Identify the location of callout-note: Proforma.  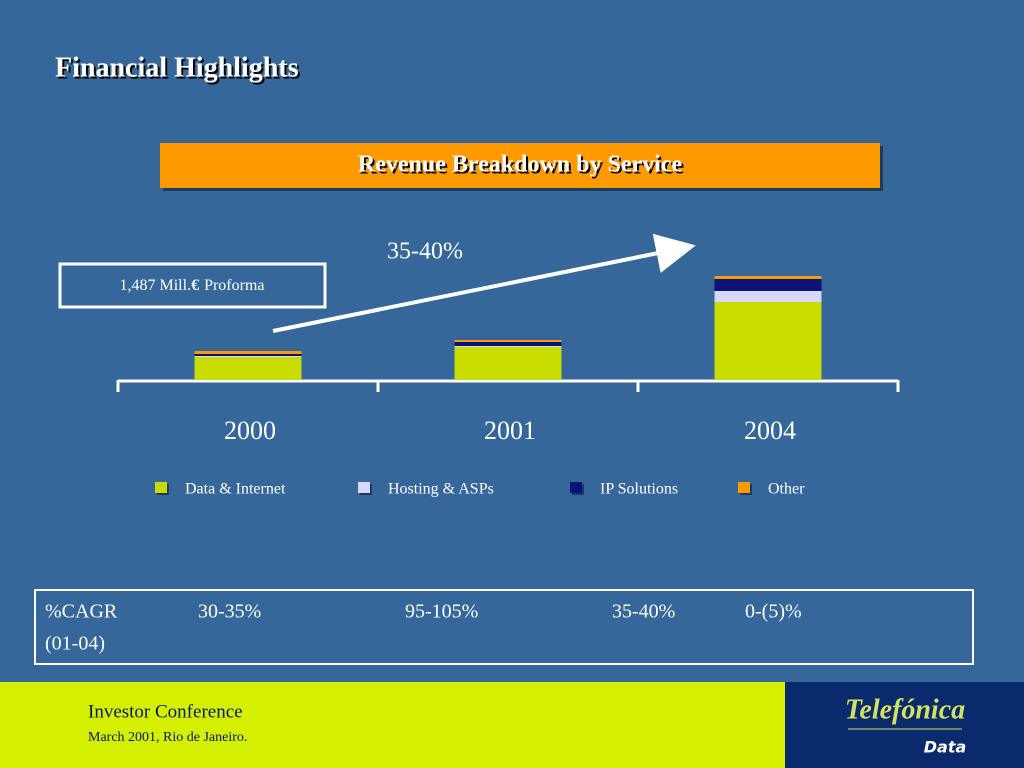
(234, 285).